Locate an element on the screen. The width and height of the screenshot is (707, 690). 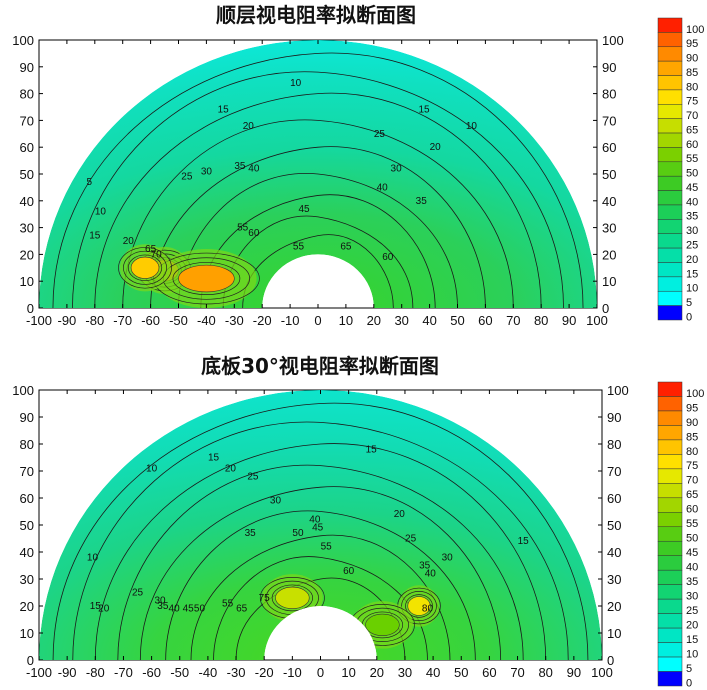
y-tick-label-right: 30 is located at coordinates (614, 579).